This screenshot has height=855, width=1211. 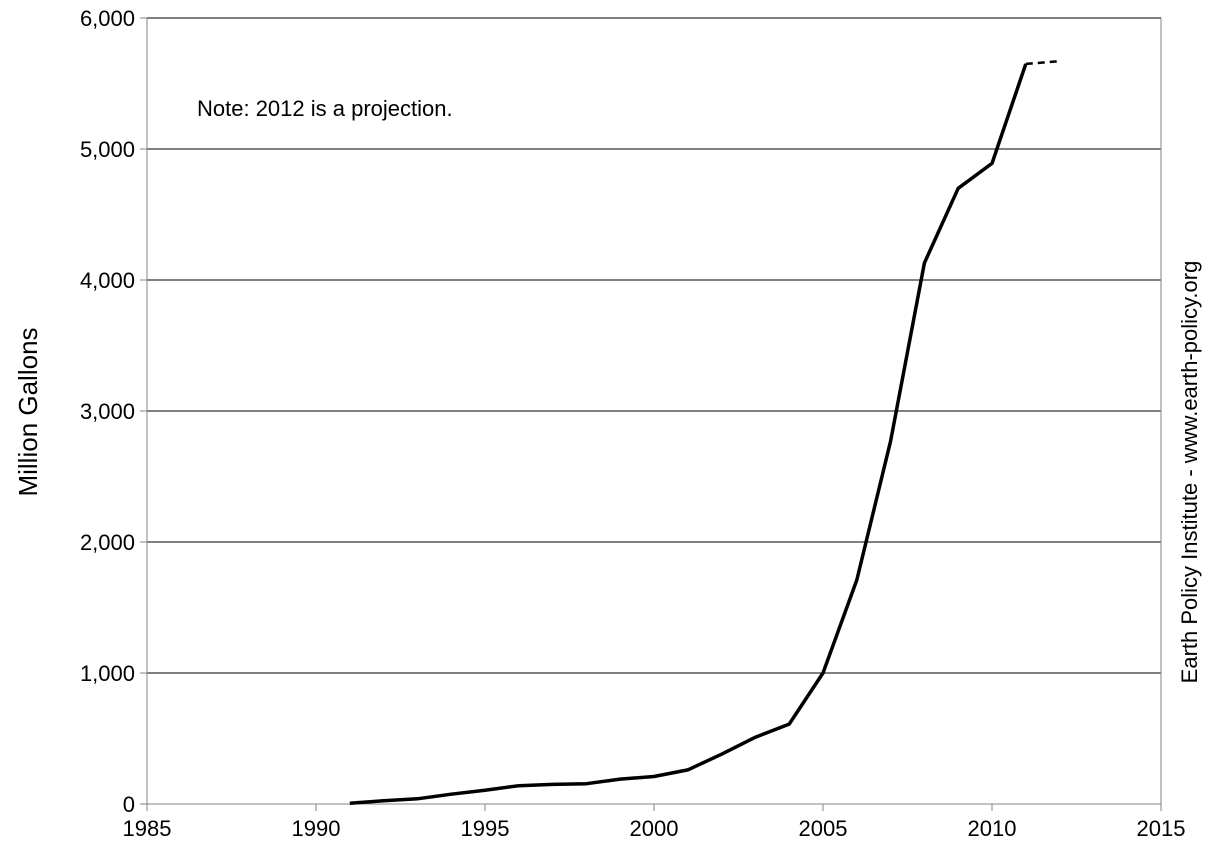 I want to click on x-tick-label: 2015, so click(x=1161, y=828).